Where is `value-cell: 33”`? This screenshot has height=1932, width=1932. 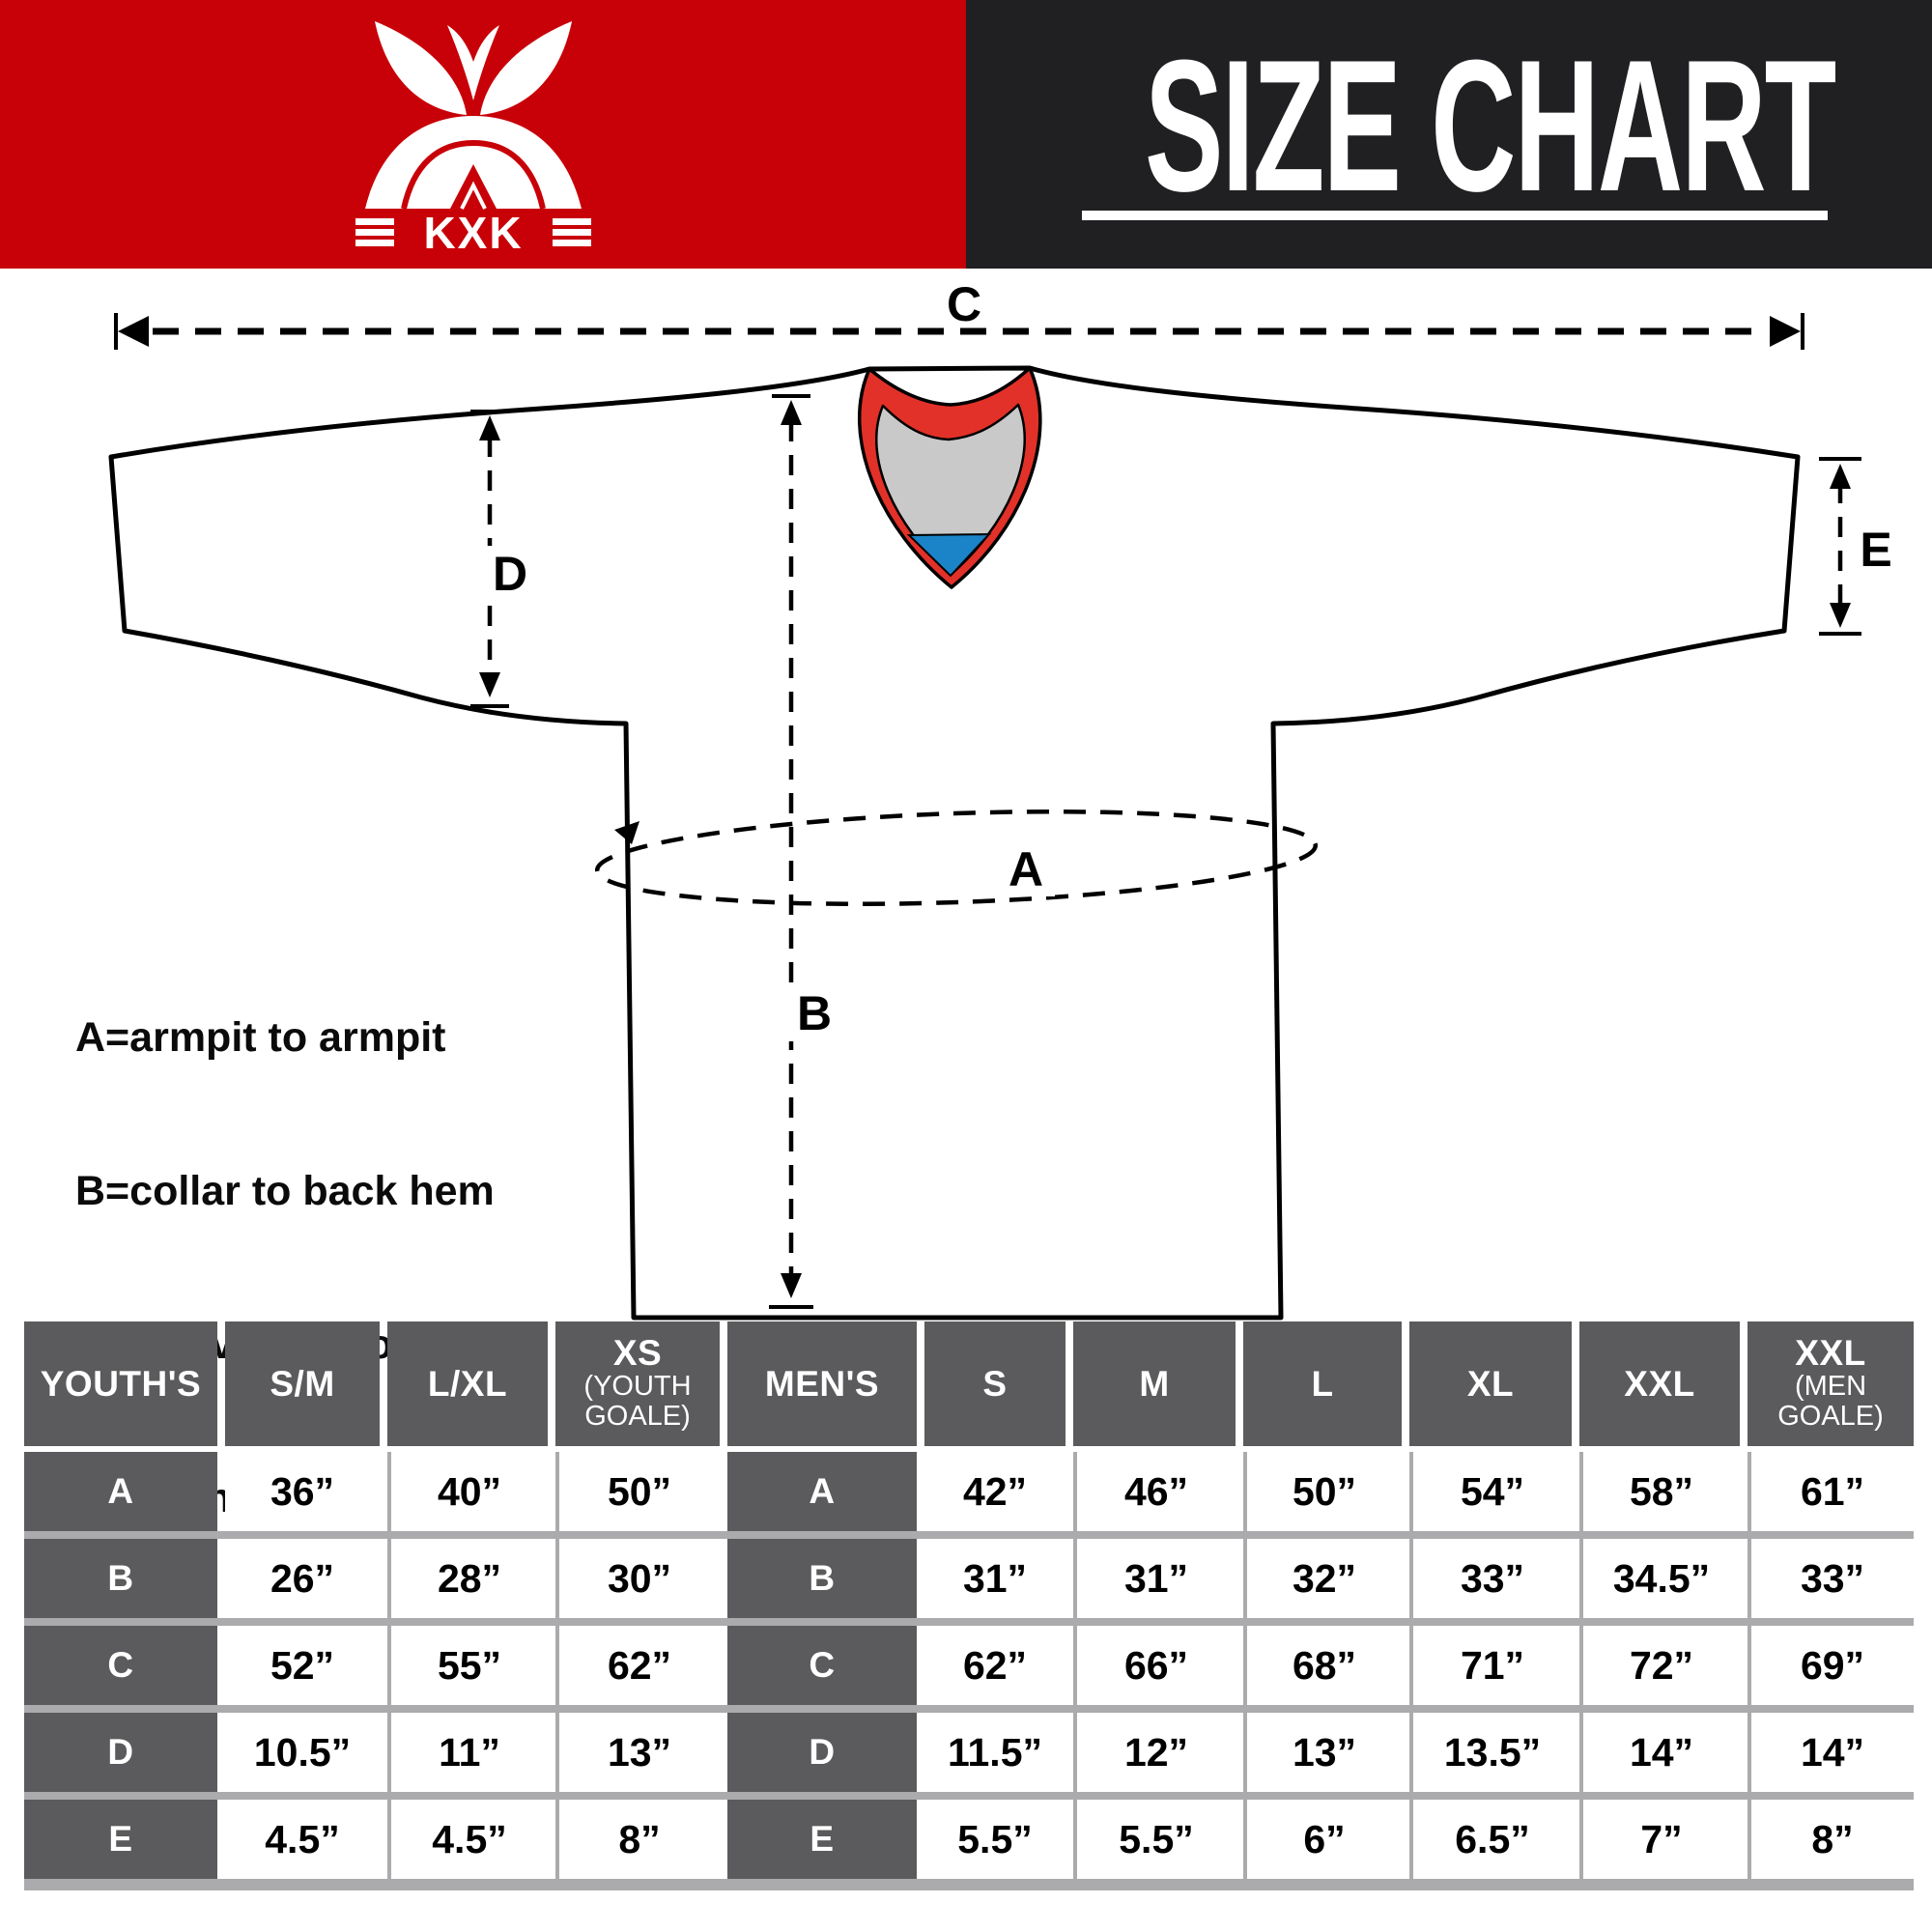
value-cell: 33” is located at coordinates (1830, 1578).